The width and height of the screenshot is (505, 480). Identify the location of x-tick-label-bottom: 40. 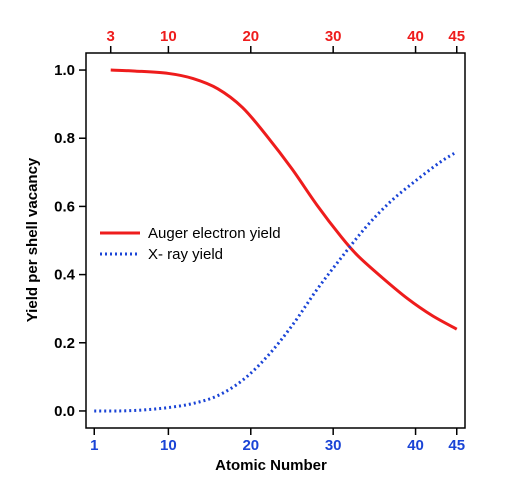
(415, 445).